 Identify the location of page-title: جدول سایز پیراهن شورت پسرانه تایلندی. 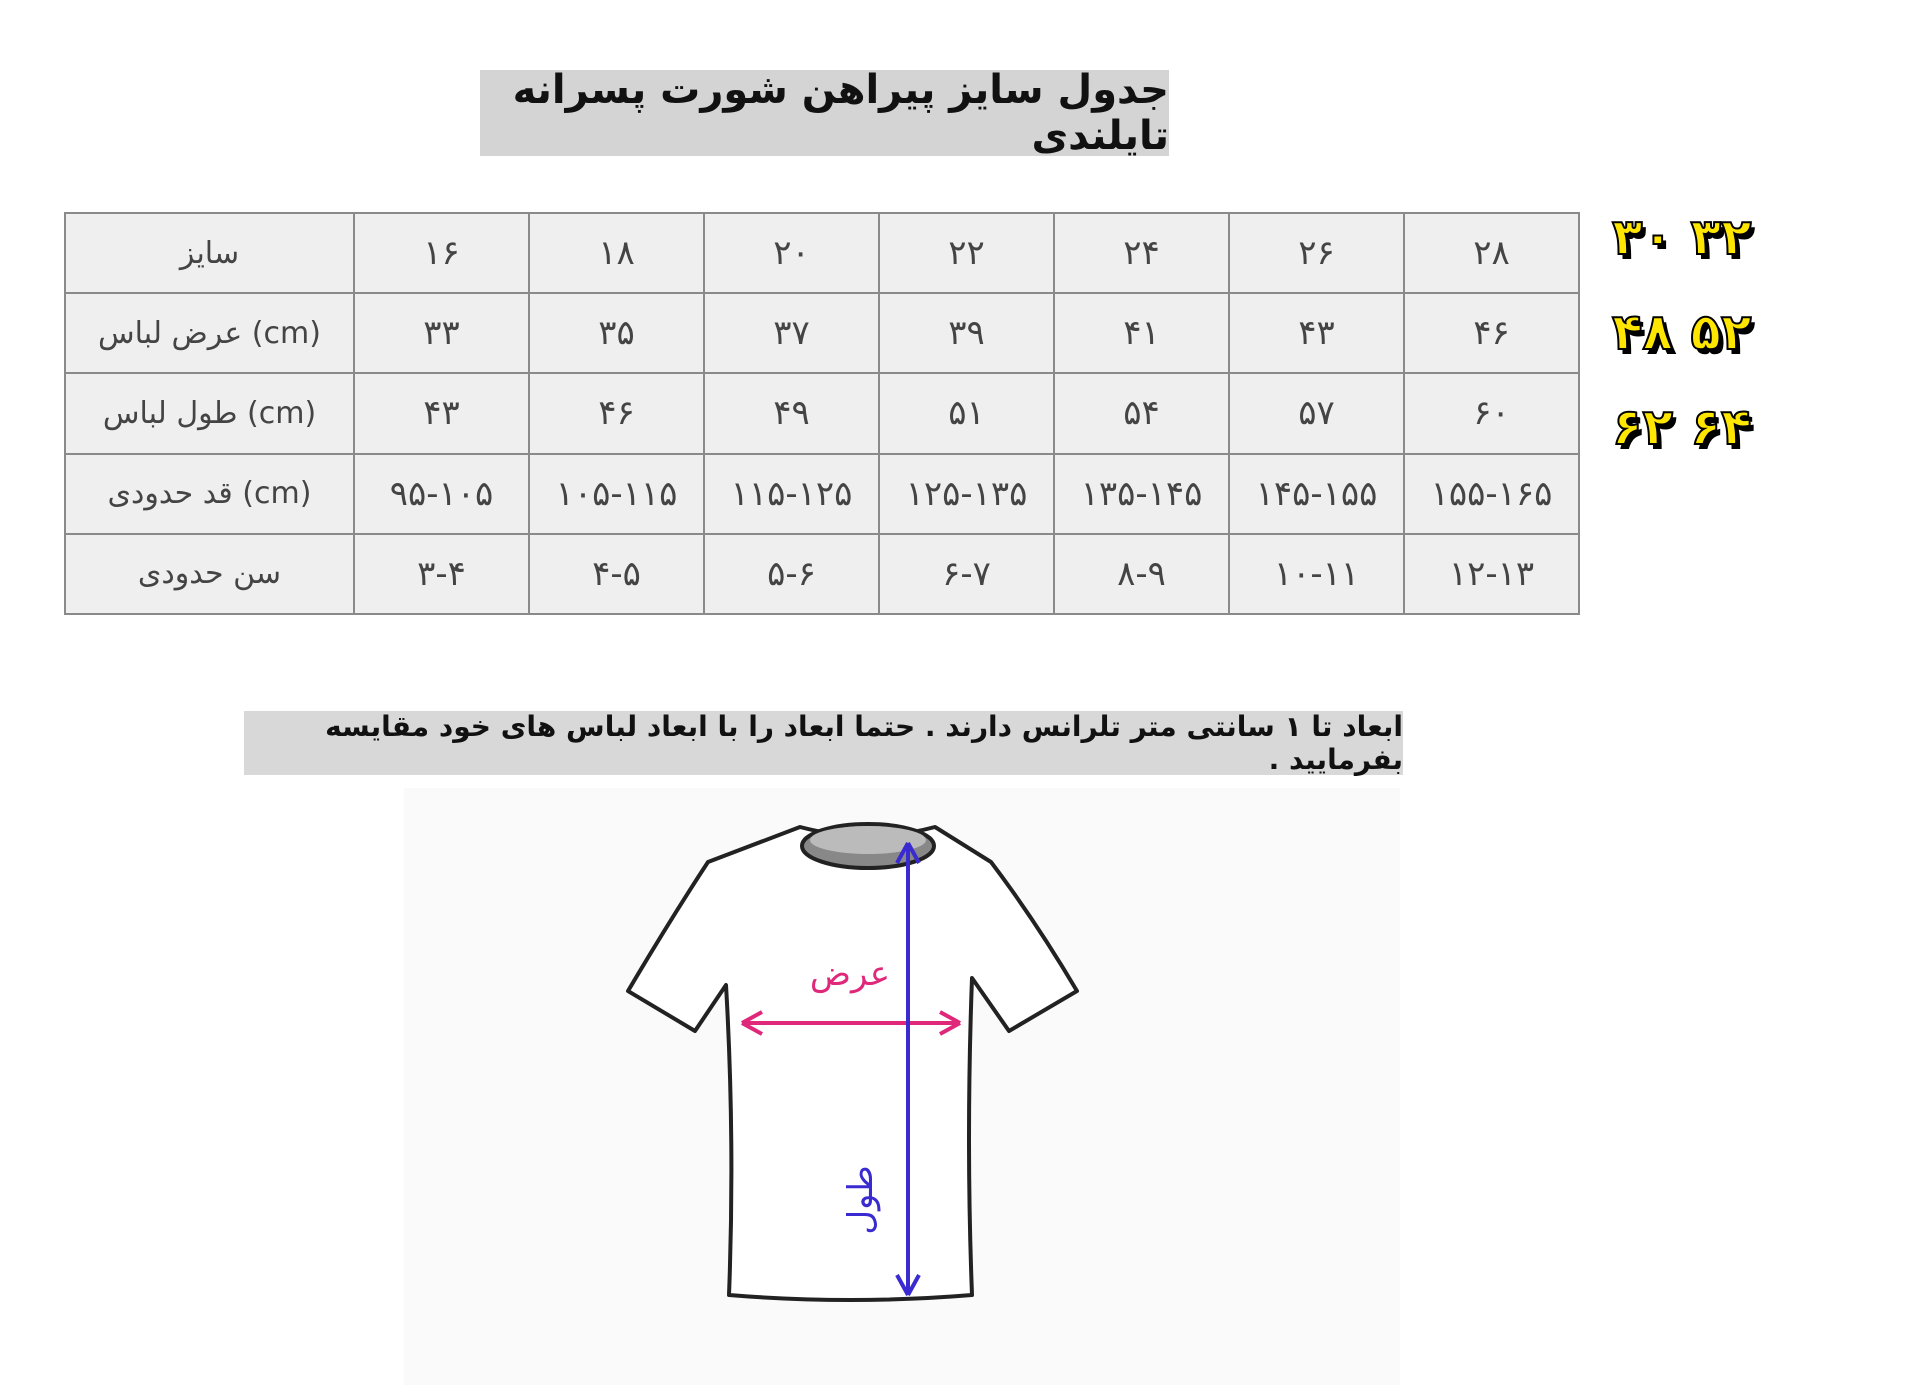
(824, 113).